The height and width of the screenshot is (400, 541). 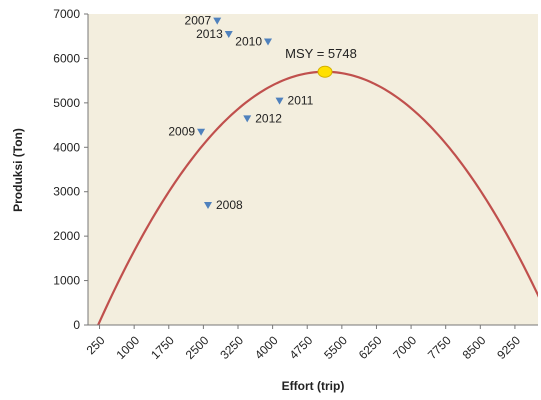 What do you see at coordinates (66, 236) in the screenshot?
I see `y-tick-label: 2000` at bounding box center [66, 236].